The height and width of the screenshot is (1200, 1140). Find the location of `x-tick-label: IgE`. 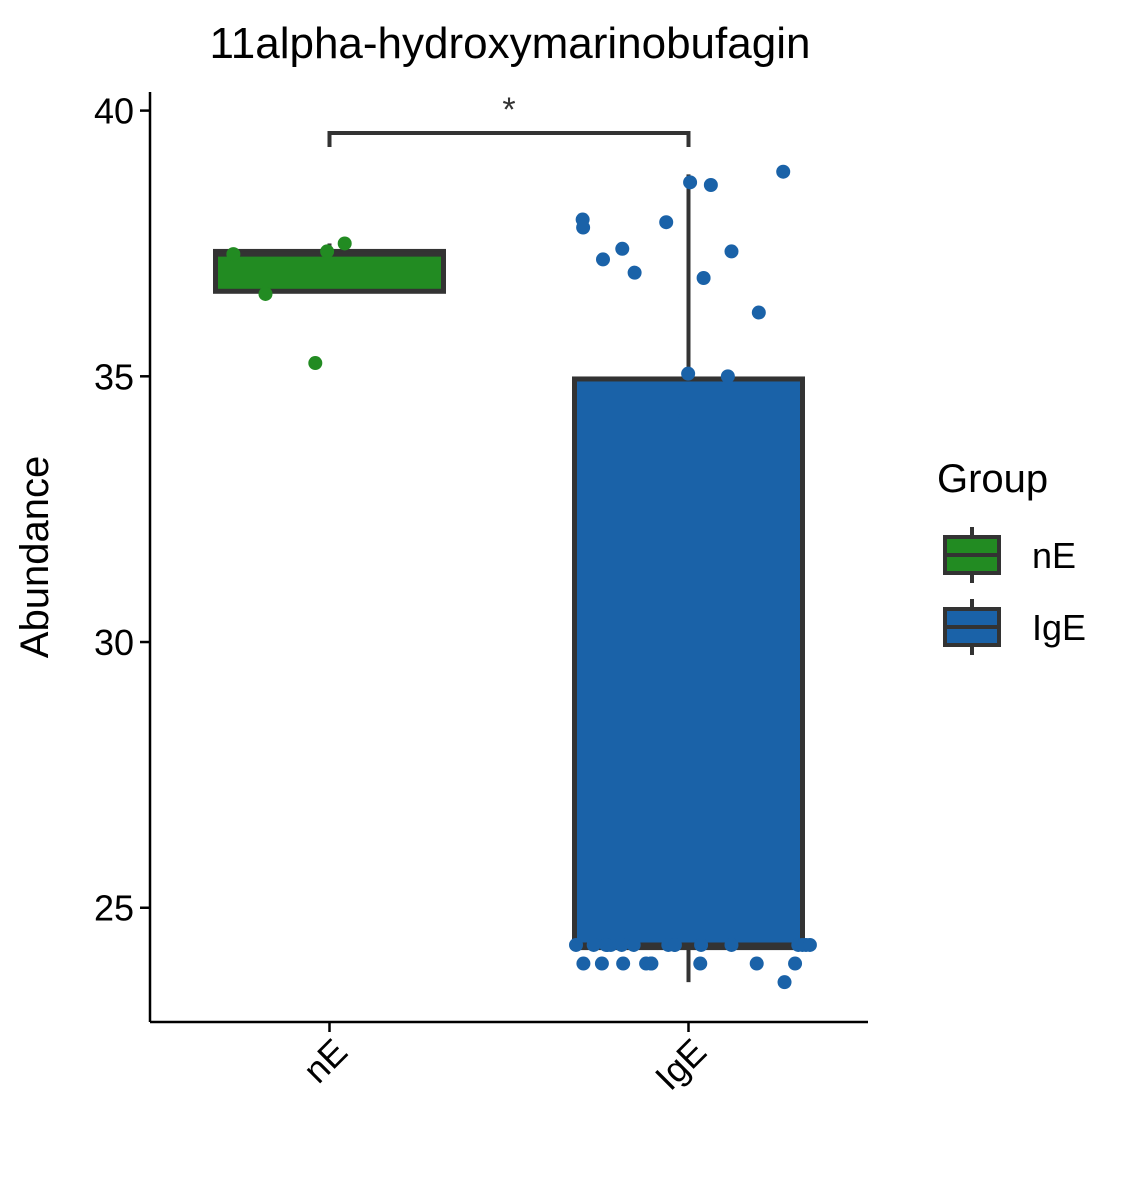

x-tick-label: IgE is located at coordinates (680, 1064).